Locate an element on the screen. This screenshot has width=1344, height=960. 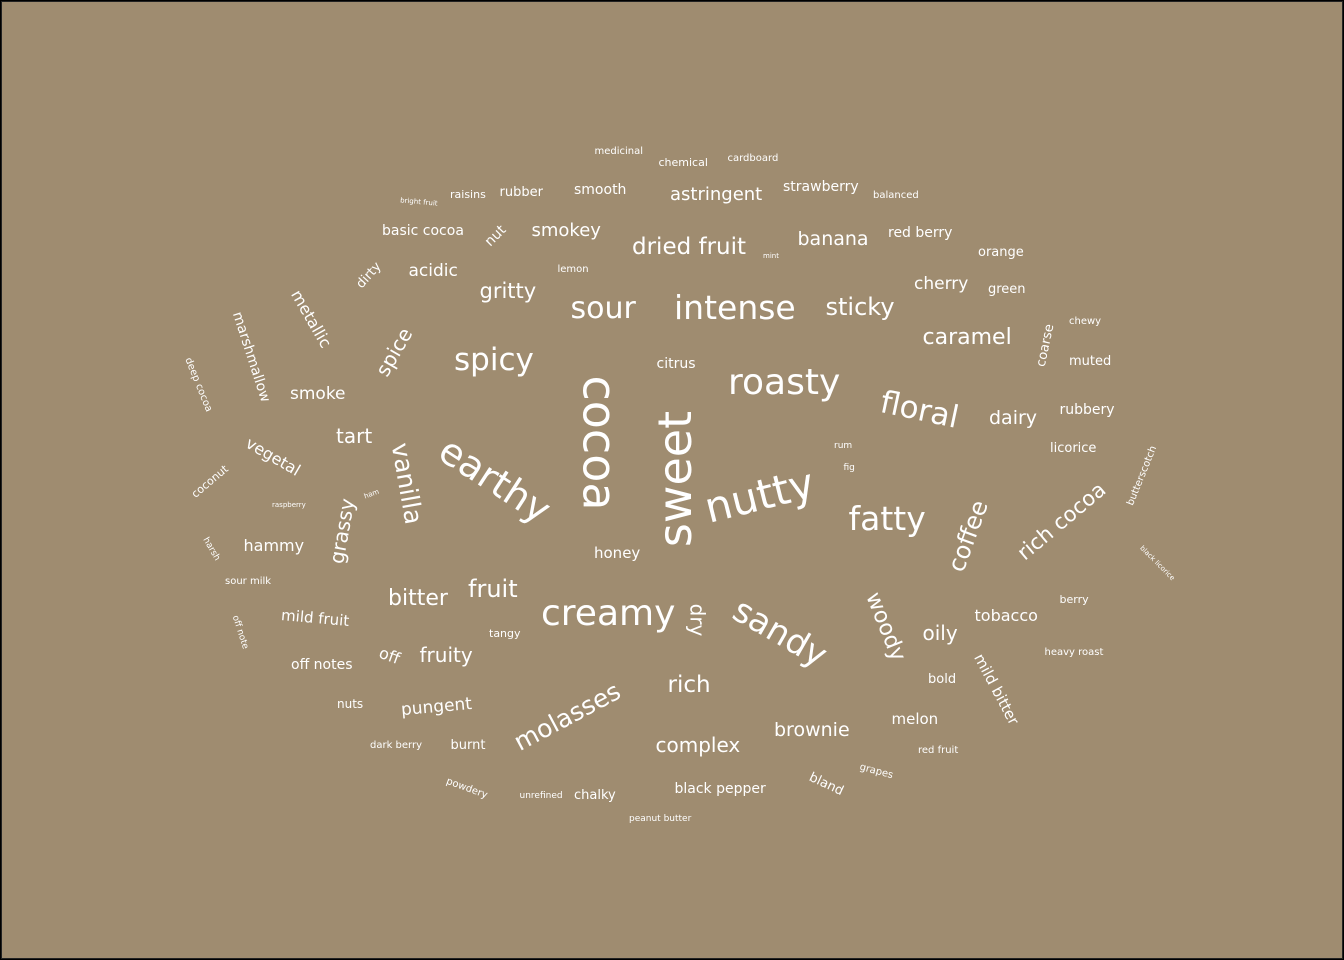
word-rubber: rubber is located at coordinates (521, 192).